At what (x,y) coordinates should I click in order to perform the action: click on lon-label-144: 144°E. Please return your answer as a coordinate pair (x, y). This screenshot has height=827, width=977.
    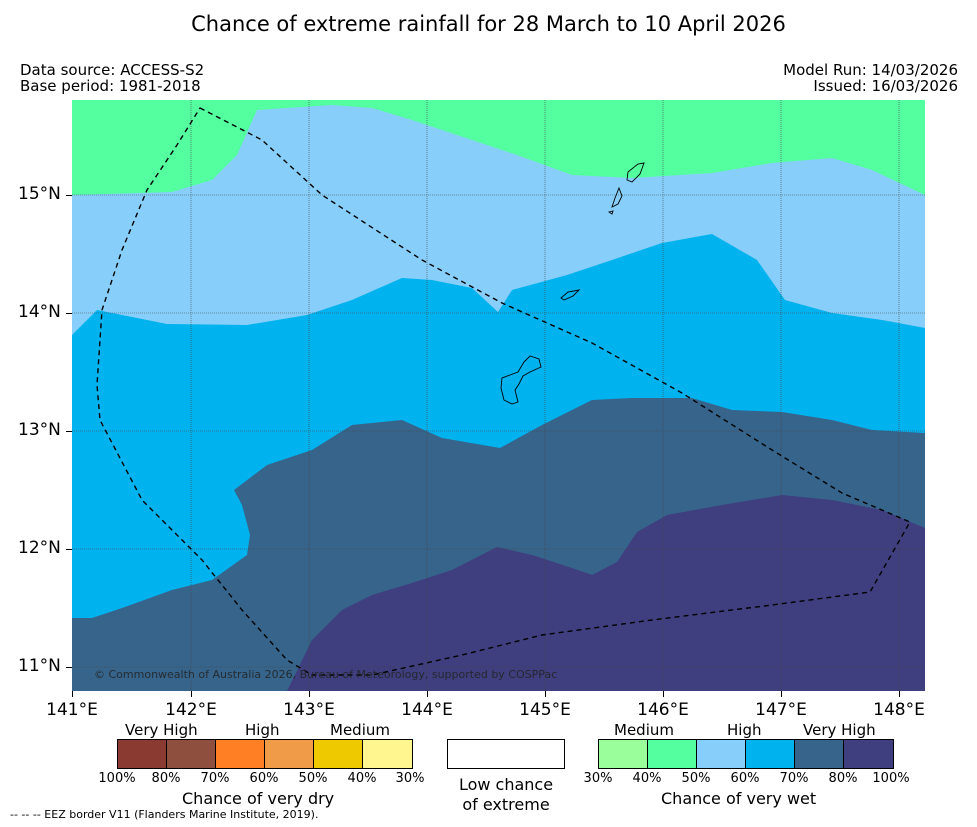
    Looking at the image, I should click on (427, 710).